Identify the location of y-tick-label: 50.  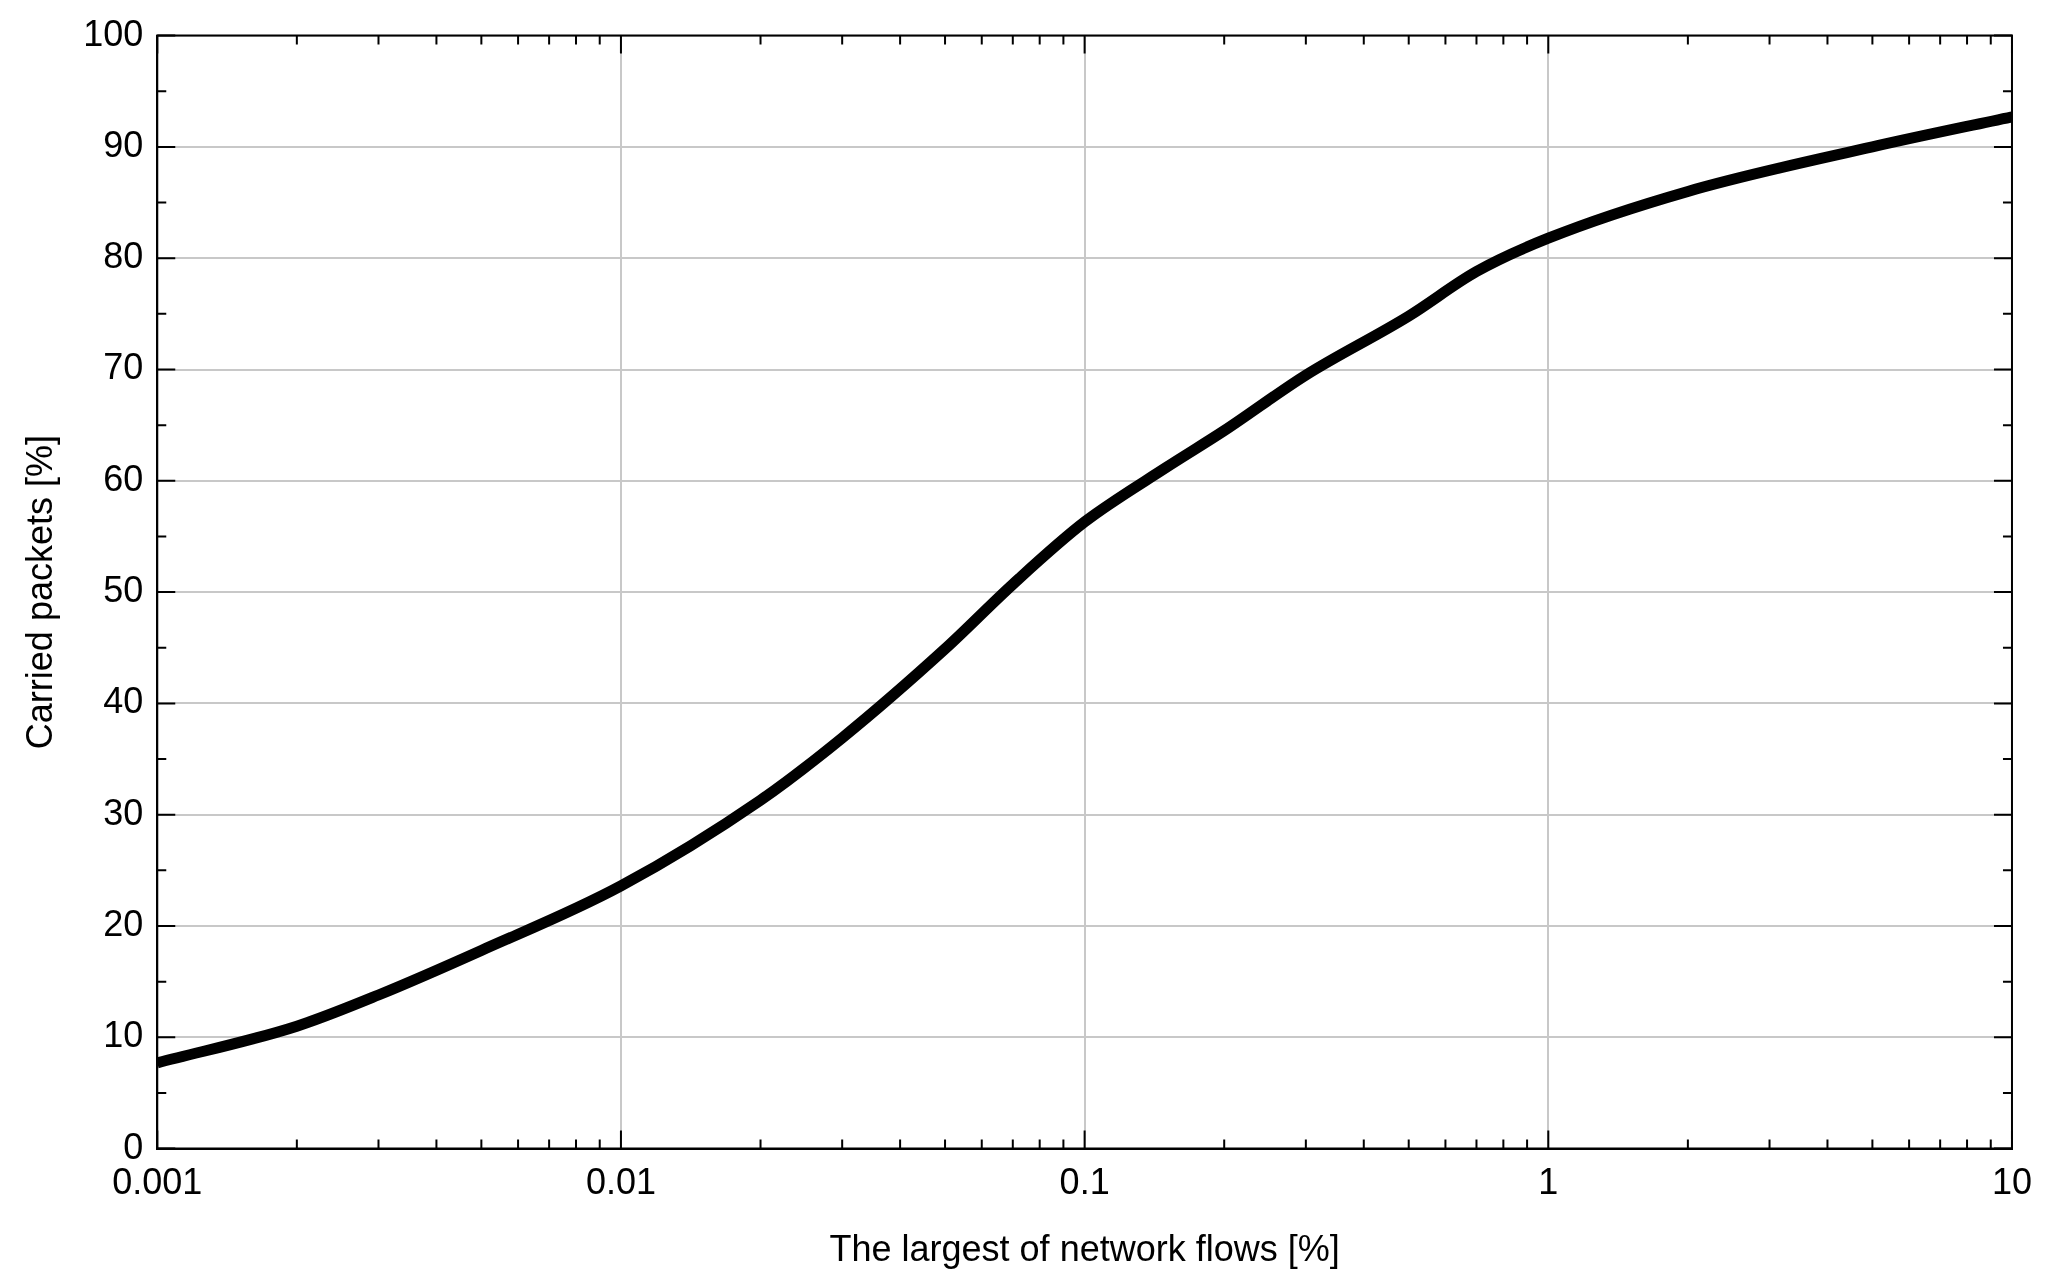
(123, 590).